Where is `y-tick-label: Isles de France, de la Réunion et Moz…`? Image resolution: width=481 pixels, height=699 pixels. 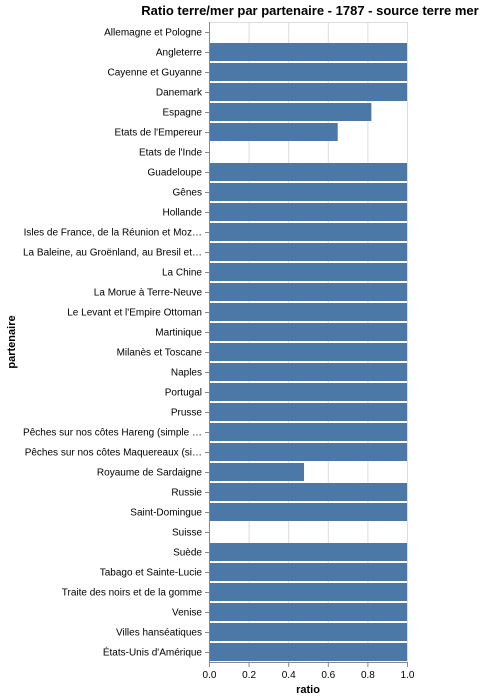
y-tick-label: Isles de France, de la Réunion et Moz… is located at coordinates (113, 233).